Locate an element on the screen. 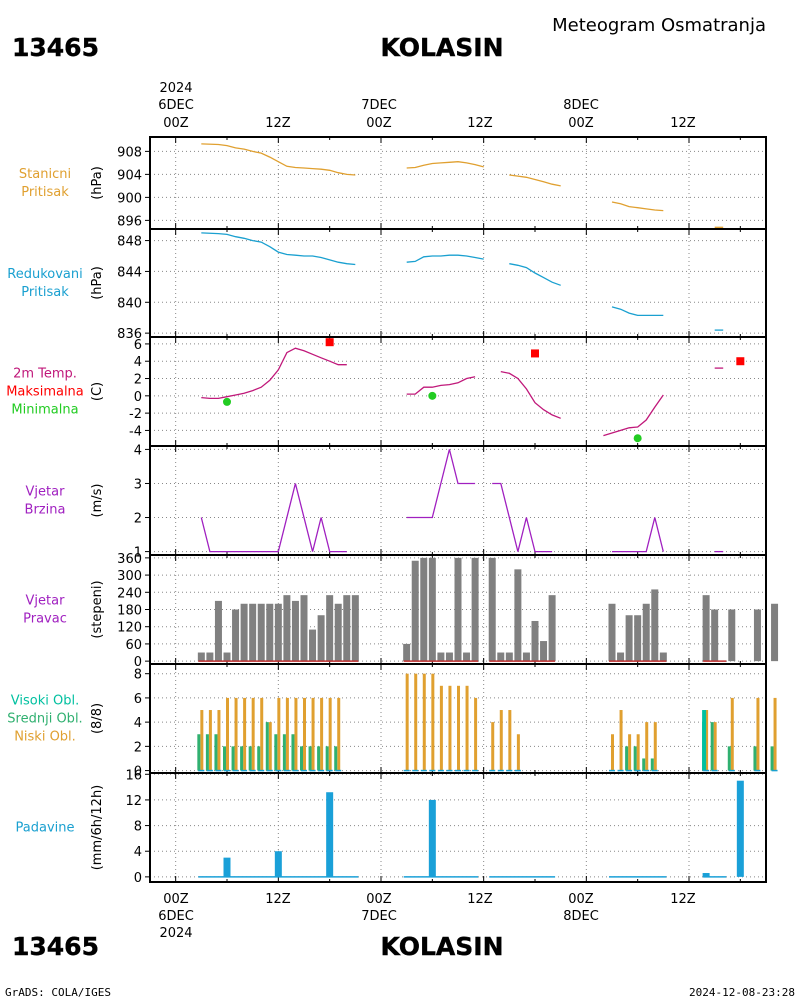 This screenshot has height=1000, width=800. y-tick-label: -4 is located at coordinates (135, 431).